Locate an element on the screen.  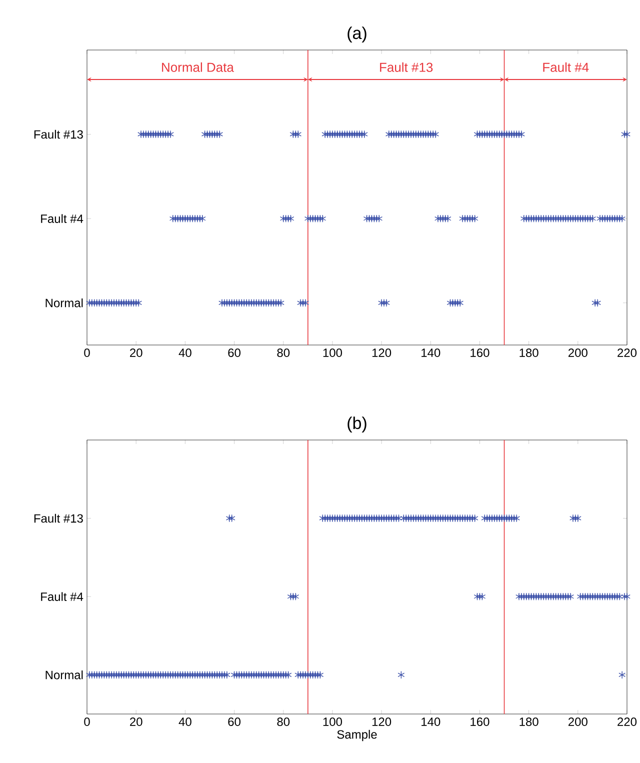
chart-title: (a) is located at coordinates (357, 34).